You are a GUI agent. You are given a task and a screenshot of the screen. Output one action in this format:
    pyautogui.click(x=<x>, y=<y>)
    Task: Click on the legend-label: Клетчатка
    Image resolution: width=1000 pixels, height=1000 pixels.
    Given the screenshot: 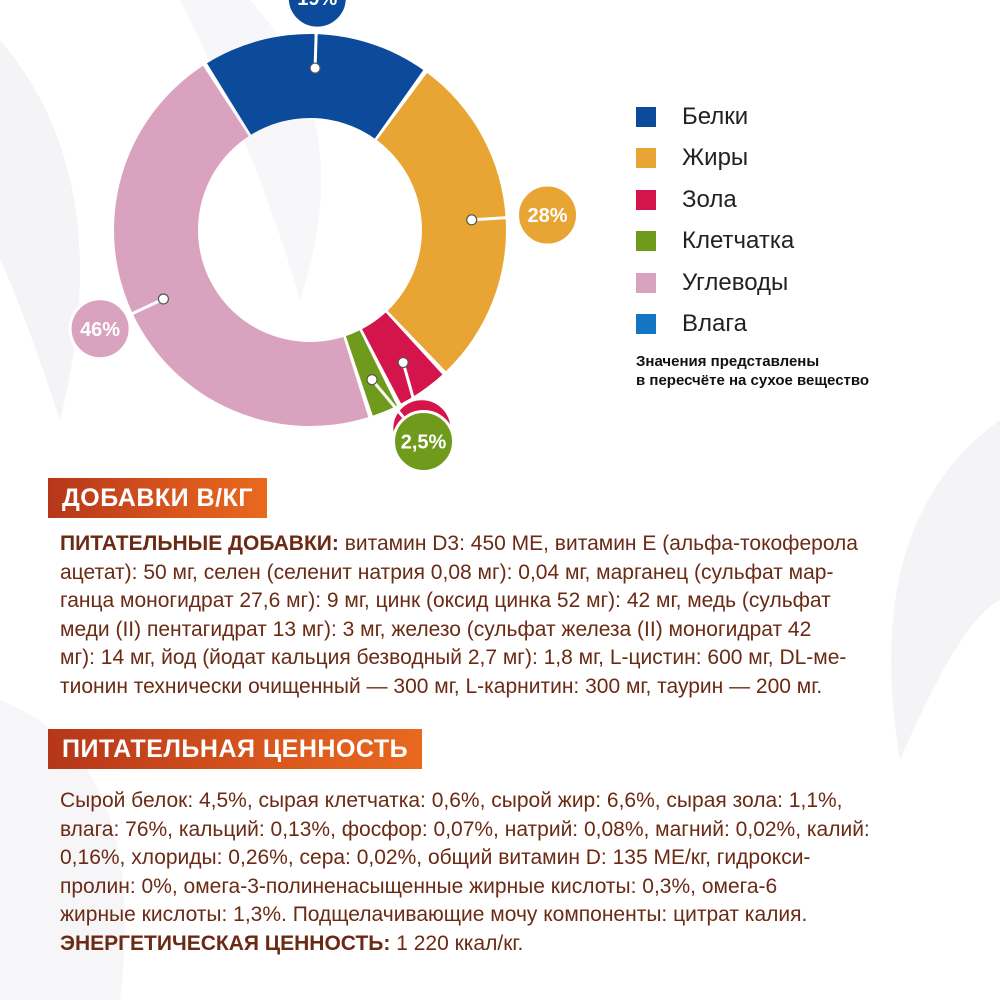 What is the action you would take?
    pyautogui.click(x=738, y=241)
    